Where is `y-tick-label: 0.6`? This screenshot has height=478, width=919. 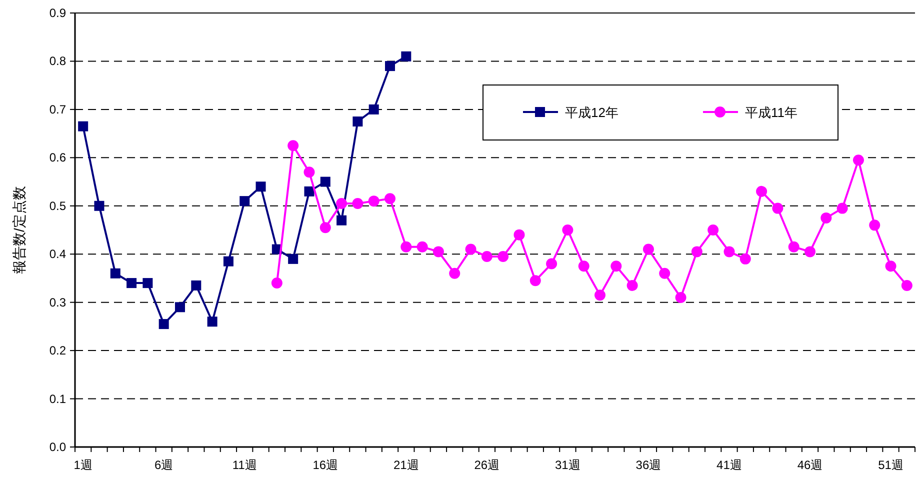
y-tick-label: 0.6 is located at coordinates (57, 157).